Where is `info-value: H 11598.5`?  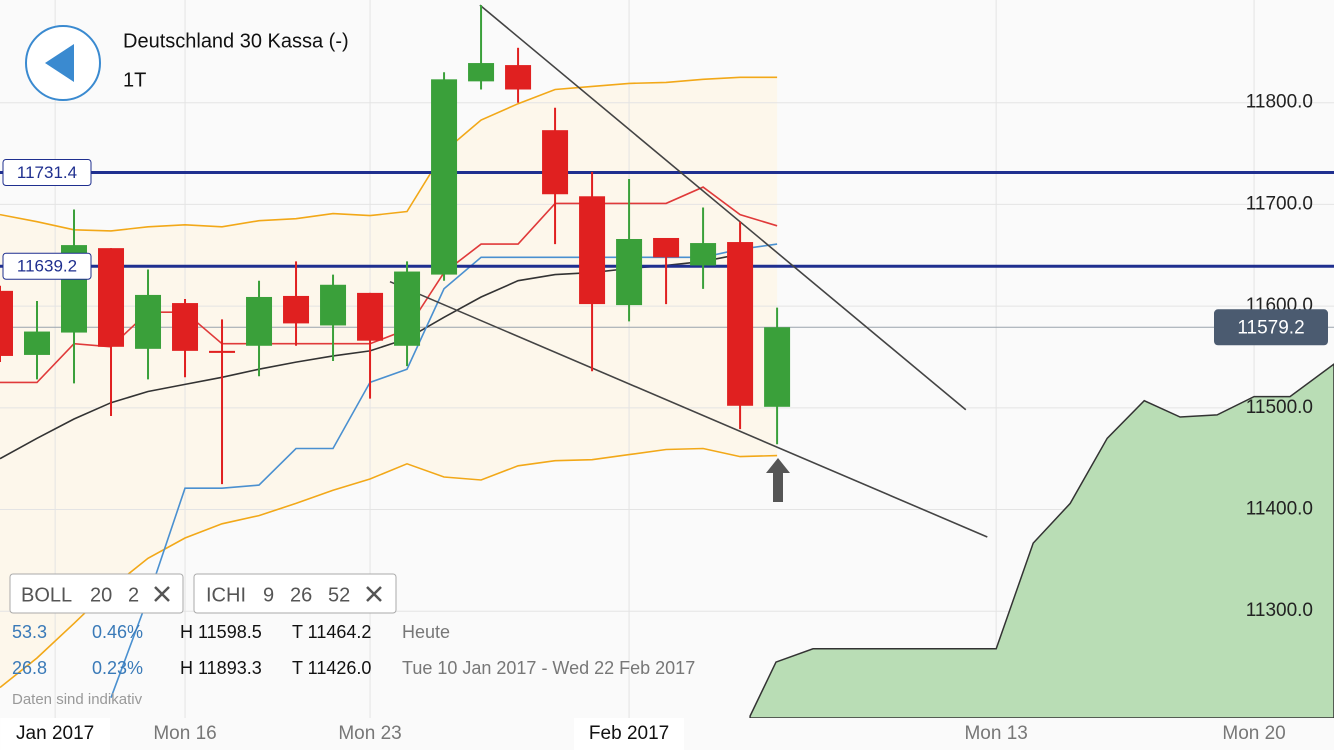 info-value: H 11598.5 is located at coordinates (221, 632).